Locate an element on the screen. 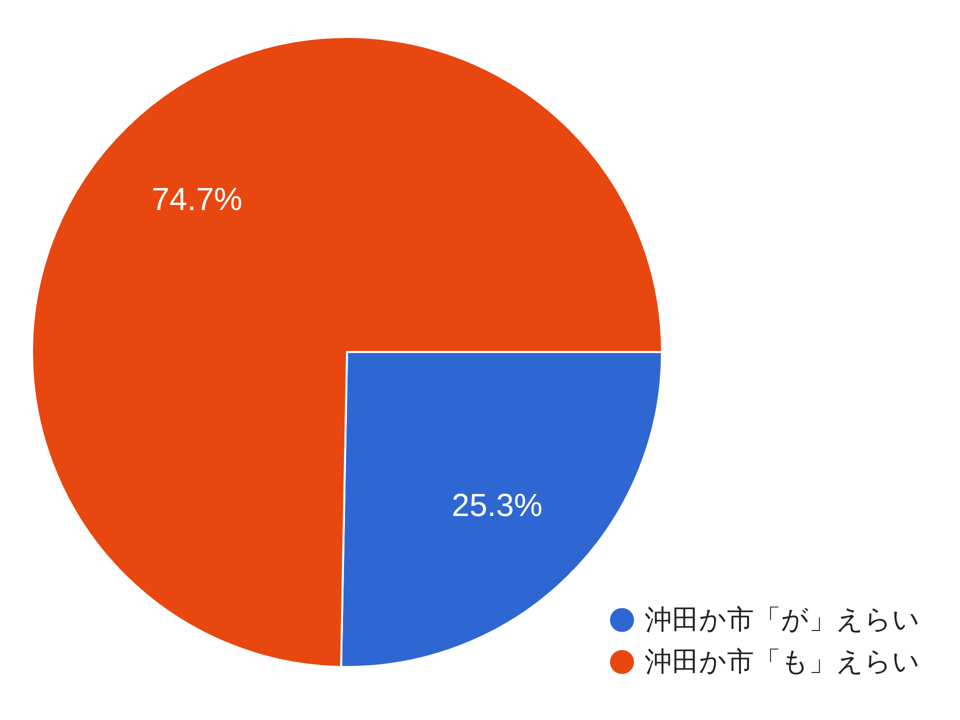 The height and width of the screenshot is (720, 960). legend-label: 沖田か市「も」えらい is located at coordinates (782, 662).